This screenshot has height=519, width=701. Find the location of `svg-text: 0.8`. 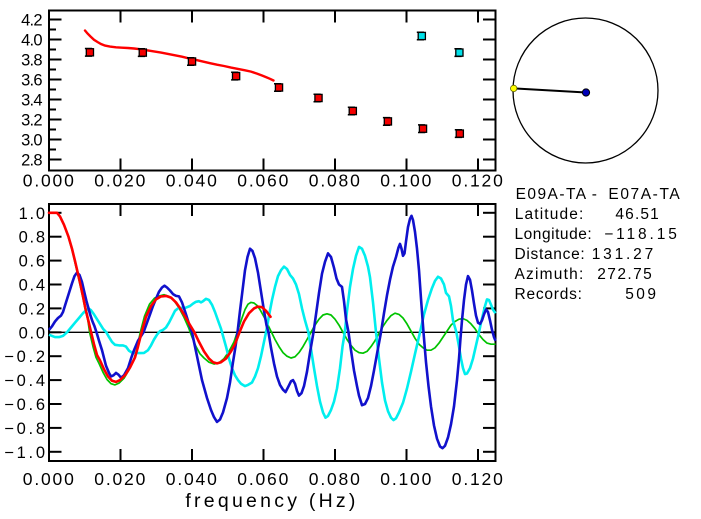

svg-text: 0.8 is located at coordinates (32, 238).